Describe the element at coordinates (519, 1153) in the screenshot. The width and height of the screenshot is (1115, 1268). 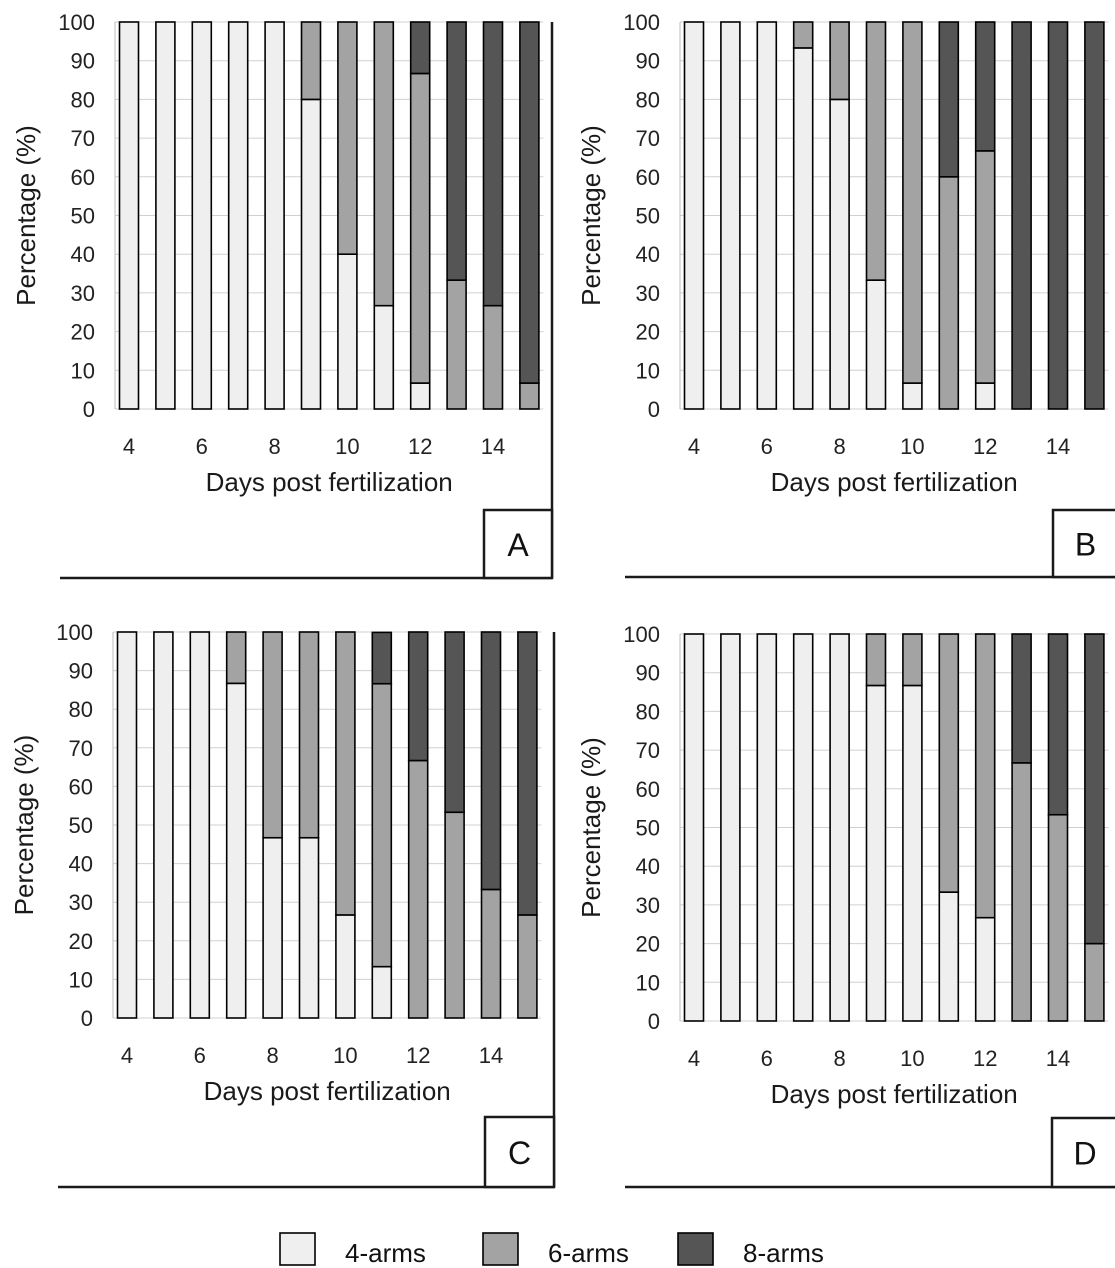
I see `panel-label: C` at that location.